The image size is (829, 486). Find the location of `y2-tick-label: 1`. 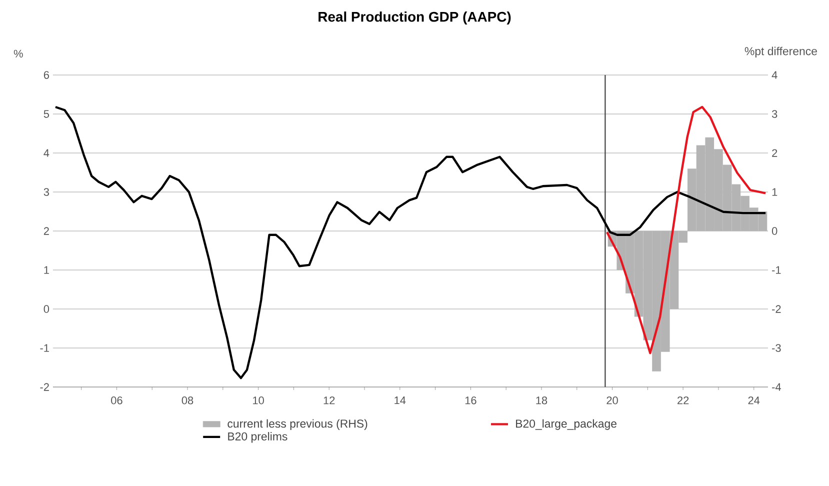

y2-tick-label: 1 is located at coordinates (775, 192).